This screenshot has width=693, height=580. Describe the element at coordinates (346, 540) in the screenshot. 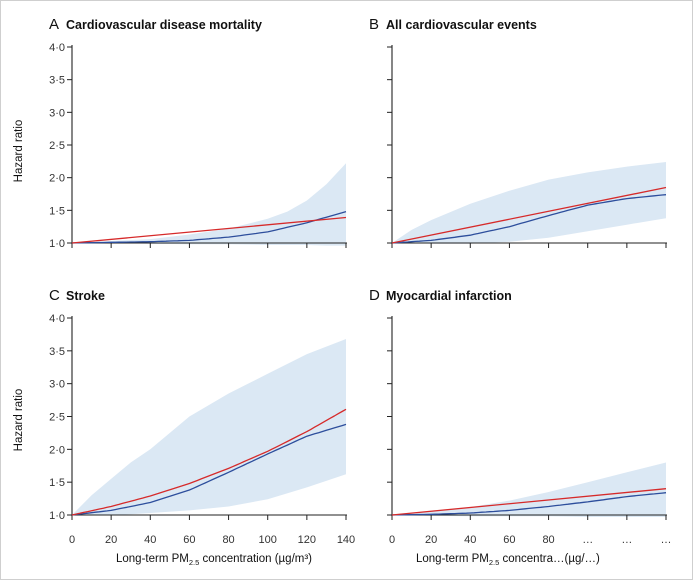

I see `x-tick-label-c-7: 140` at that location.